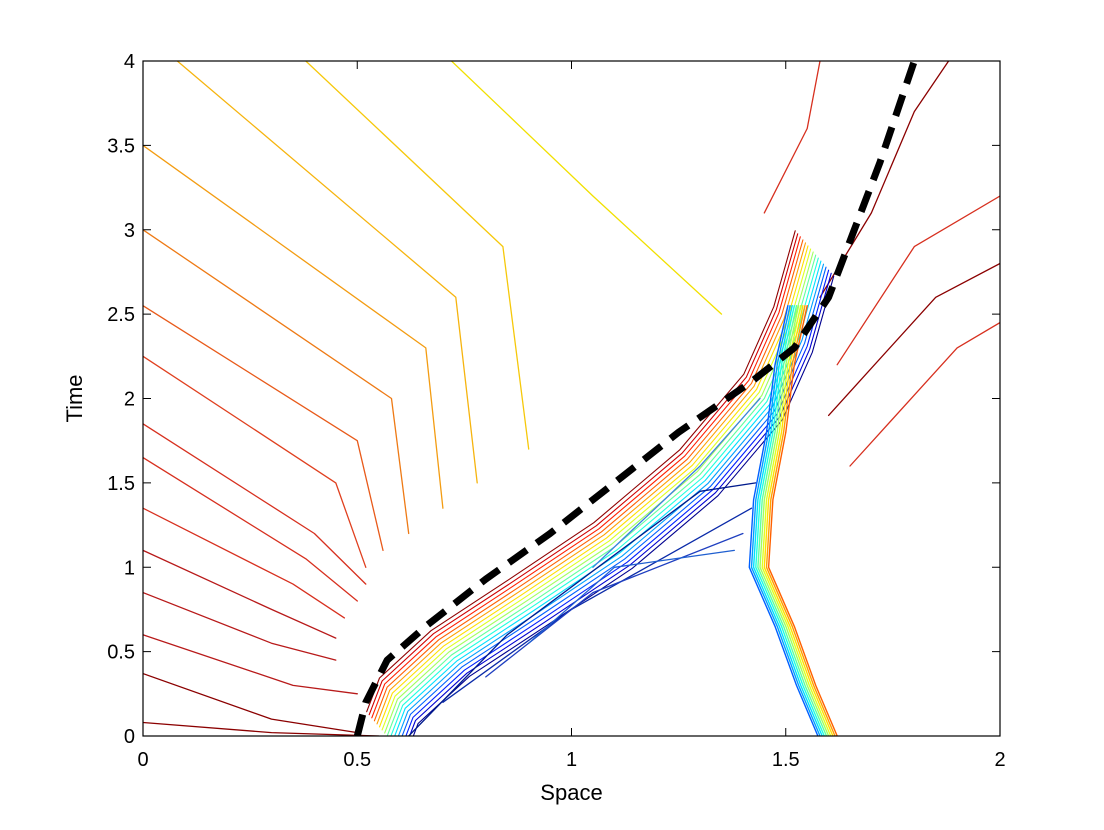 This screenshot has width=1104, height=830. I want to click on y-tick-label: 0.5, so click(121, 653).